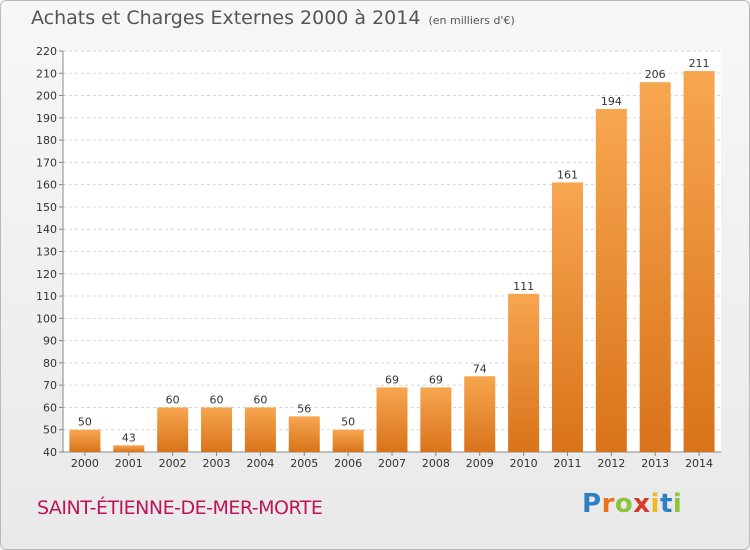  Describe the element at coordinates (46, 229) in the screenshot. I see `y-tick-label: 140` at that location.